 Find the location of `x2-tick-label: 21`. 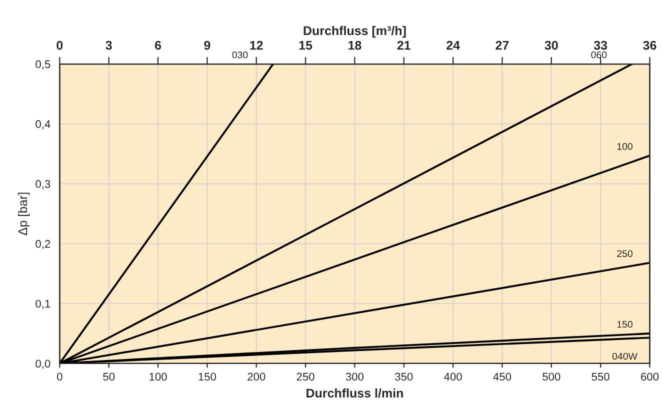

x2-tick-label: 21 is located at coordinates (403, 45).